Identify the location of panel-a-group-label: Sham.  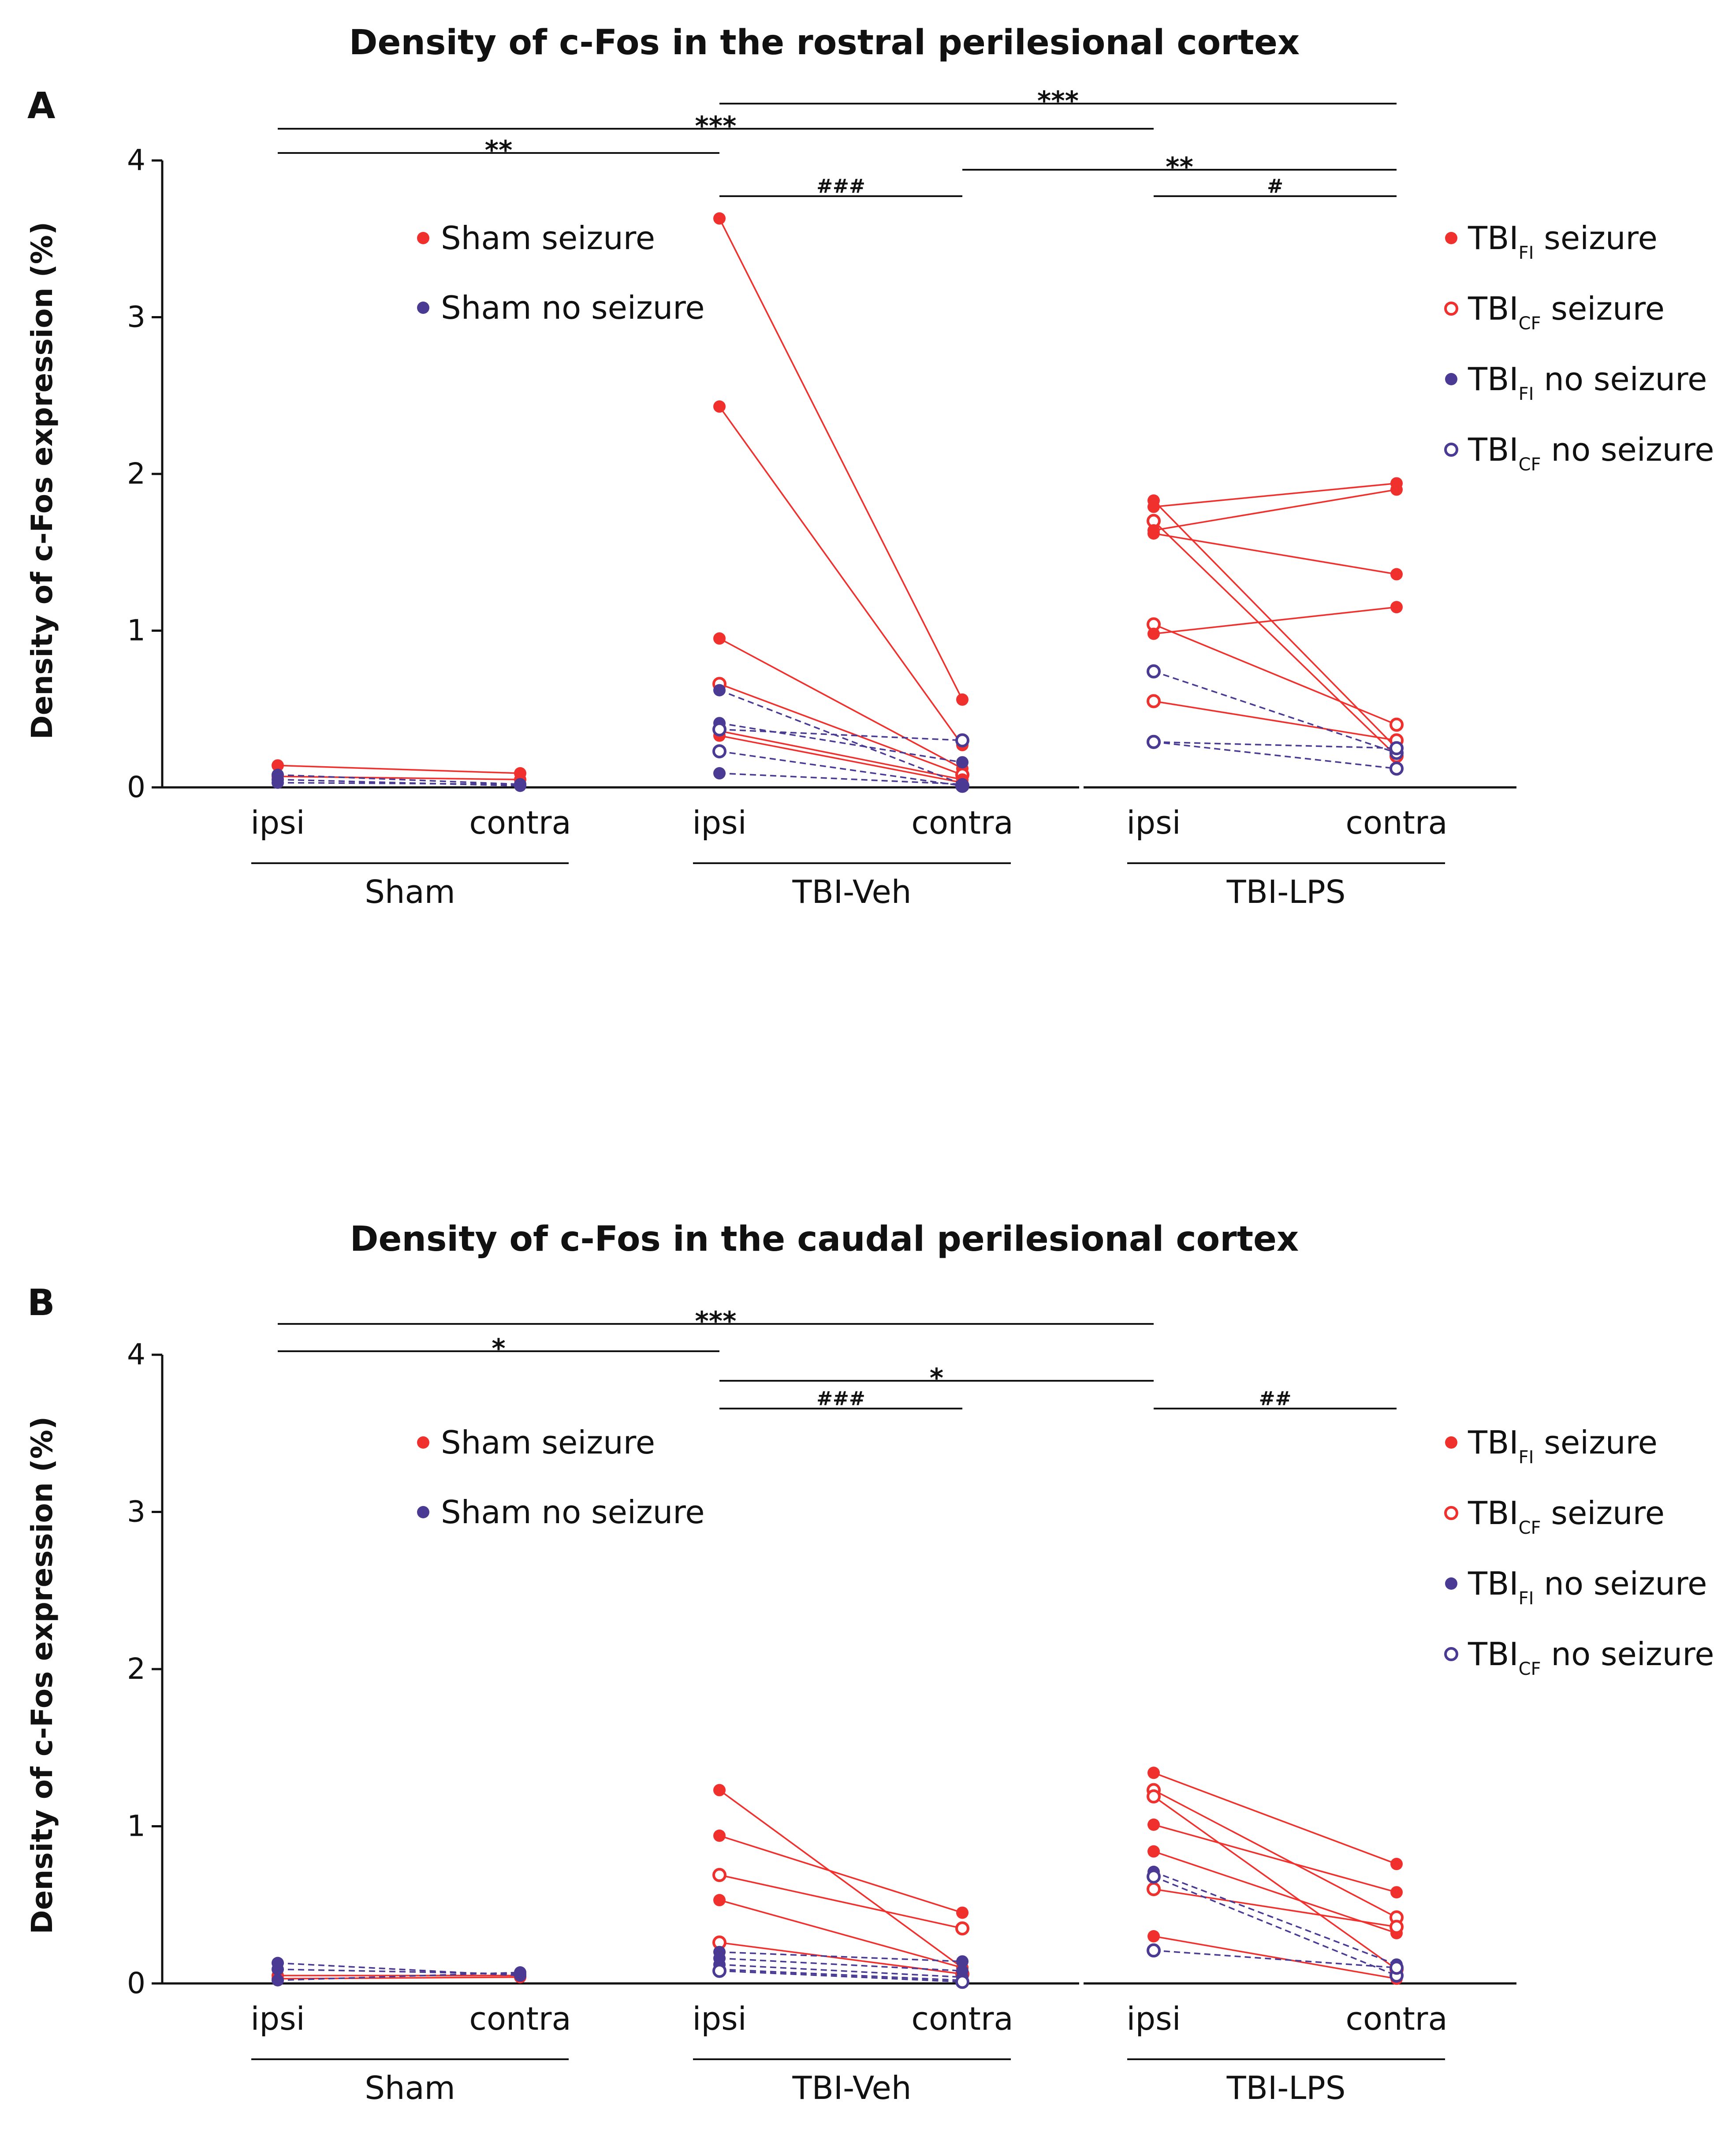
(410, 891).